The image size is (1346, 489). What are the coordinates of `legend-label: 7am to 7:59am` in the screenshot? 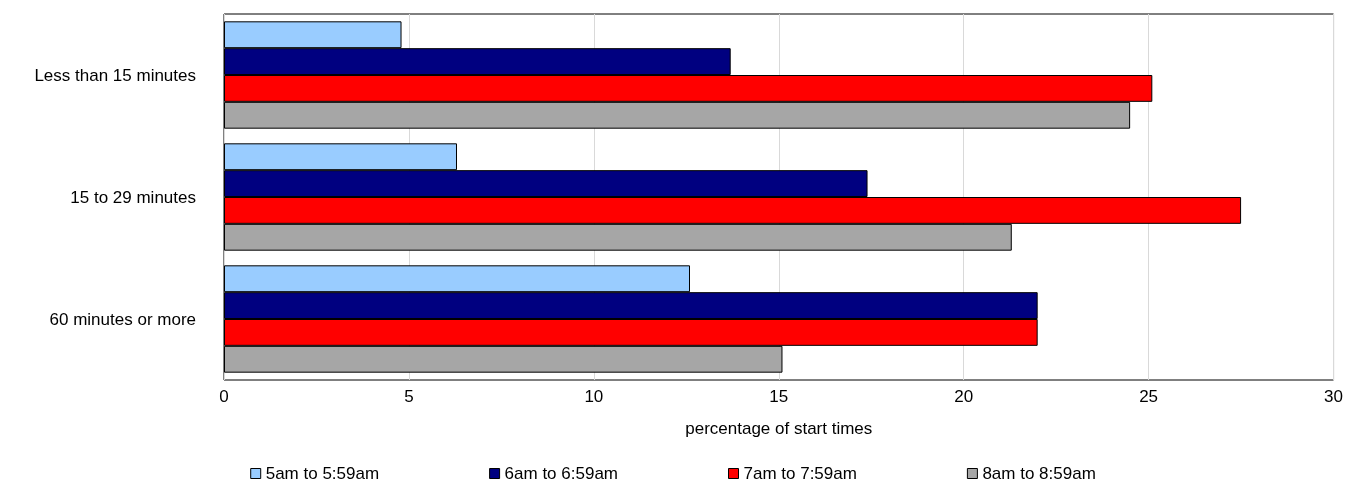 It's located at (800, 473).